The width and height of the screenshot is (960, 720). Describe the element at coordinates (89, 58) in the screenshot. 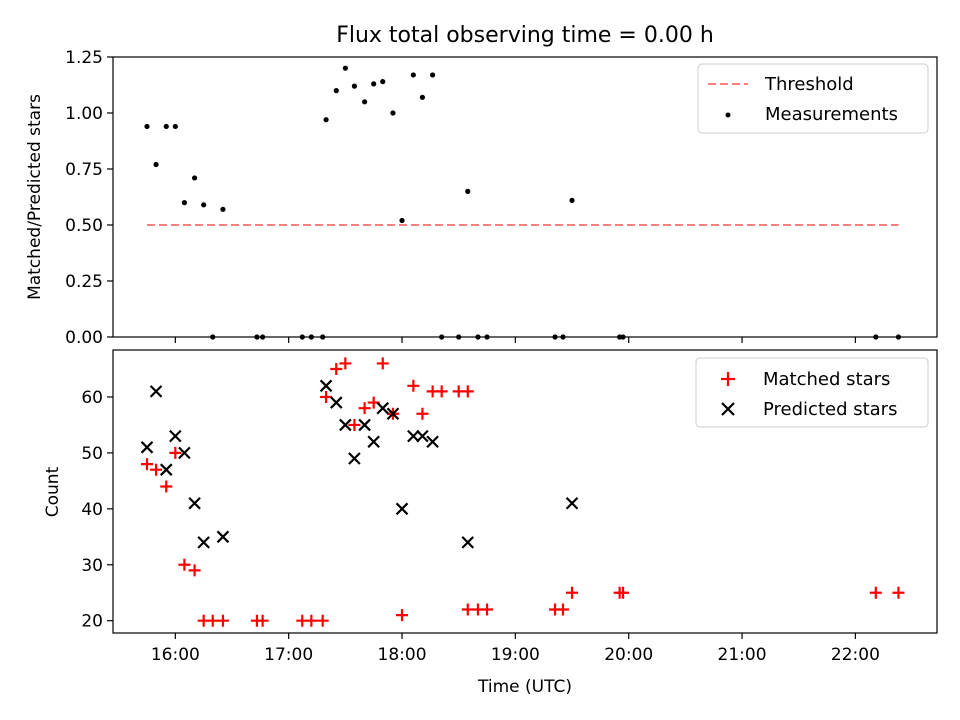

I see `top-y-tick: 1.25` at that location.